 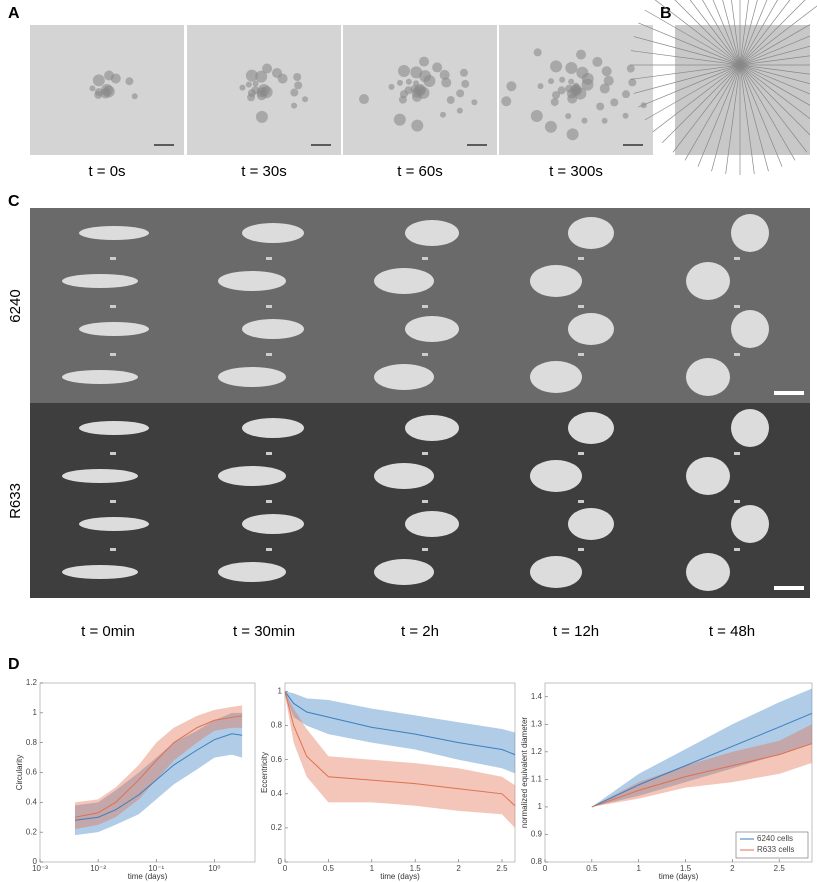 I want to click on y-tick-label: 1, so click(x=280, y=691).